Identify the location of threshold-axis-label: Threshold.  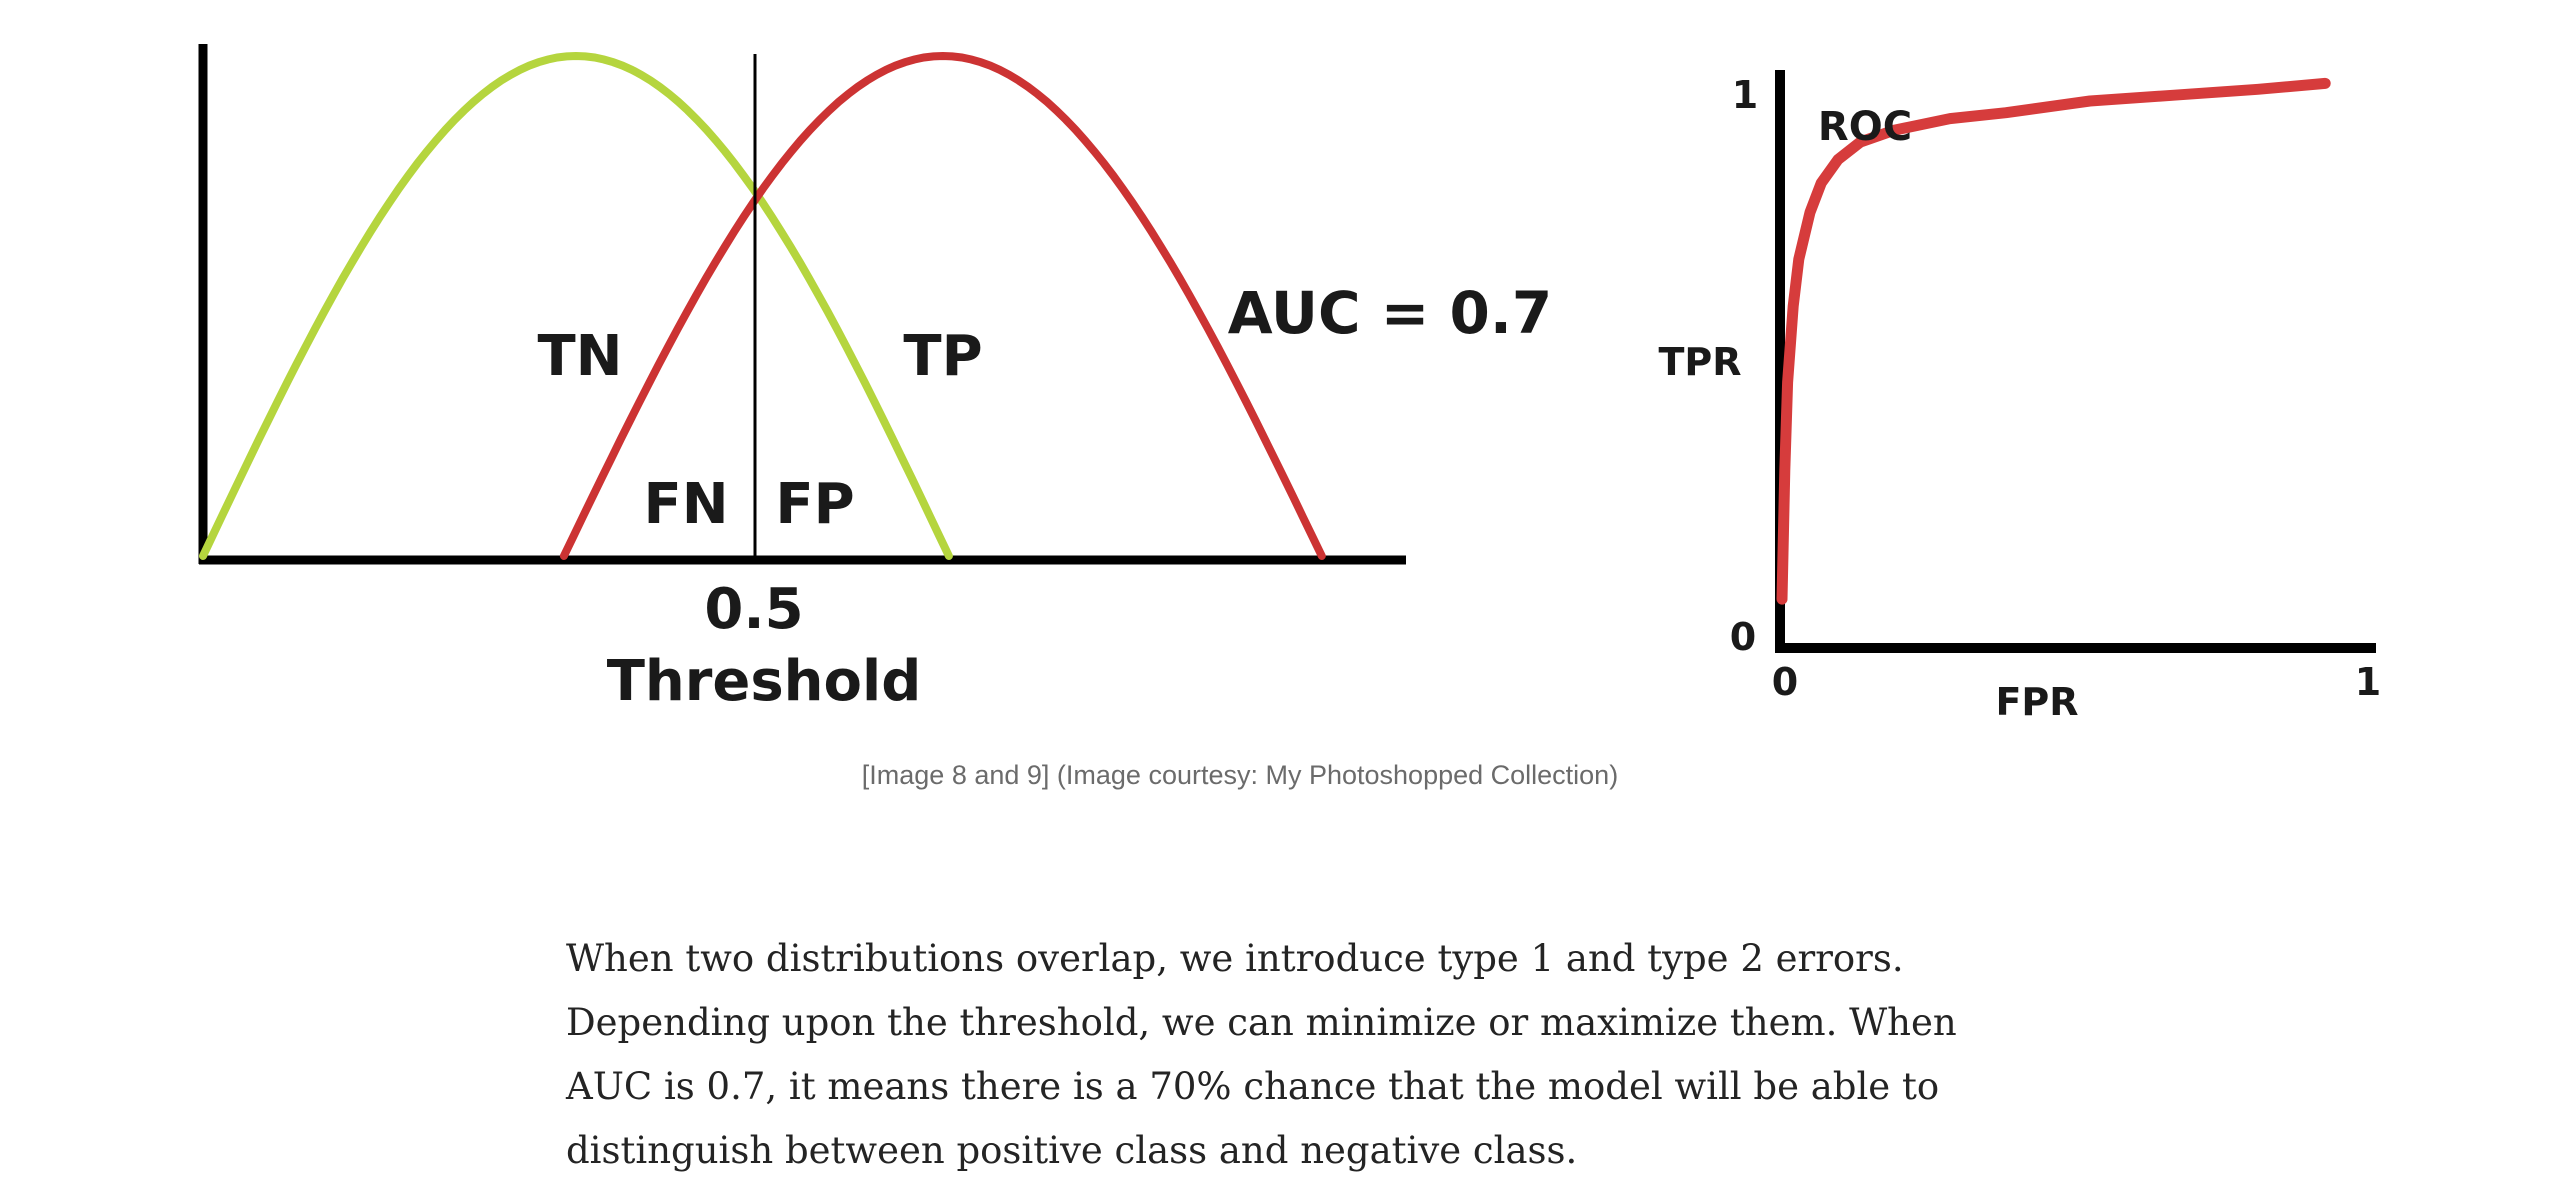
(764, 681).